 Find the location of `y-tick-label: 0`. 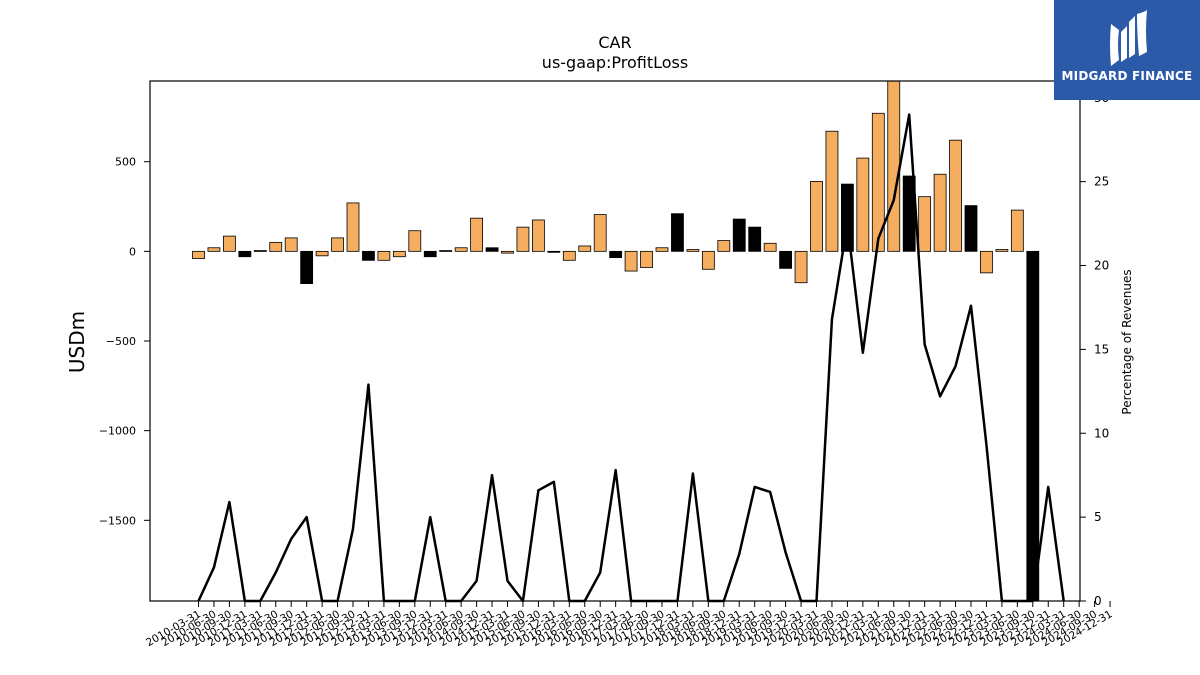

y-tick-label: 0 is located at coordinates (132, 251).